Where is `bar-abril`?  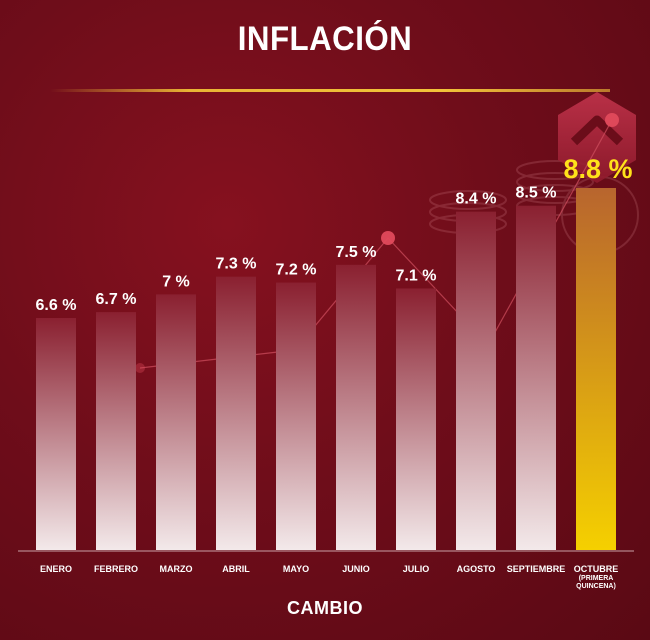
bar-abril is located at coordinates (236, 413).